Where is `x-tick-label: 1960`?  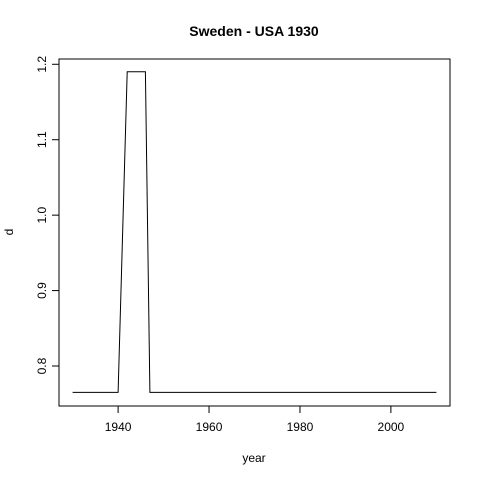 x-tick-label: 1960 is located at coordinates (209, 427).